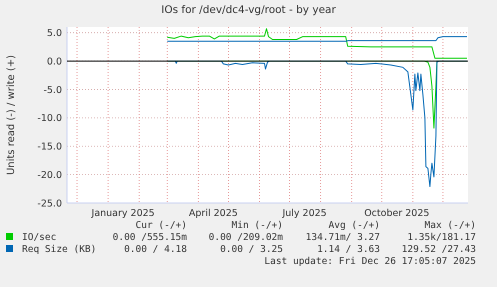 Image resolution: width=497 pixels, height=287 pixels. What do you see at coordinates (257, 225) in the screenshot?
I see `text: Min (-/+)` at bounding box center [257, 225].